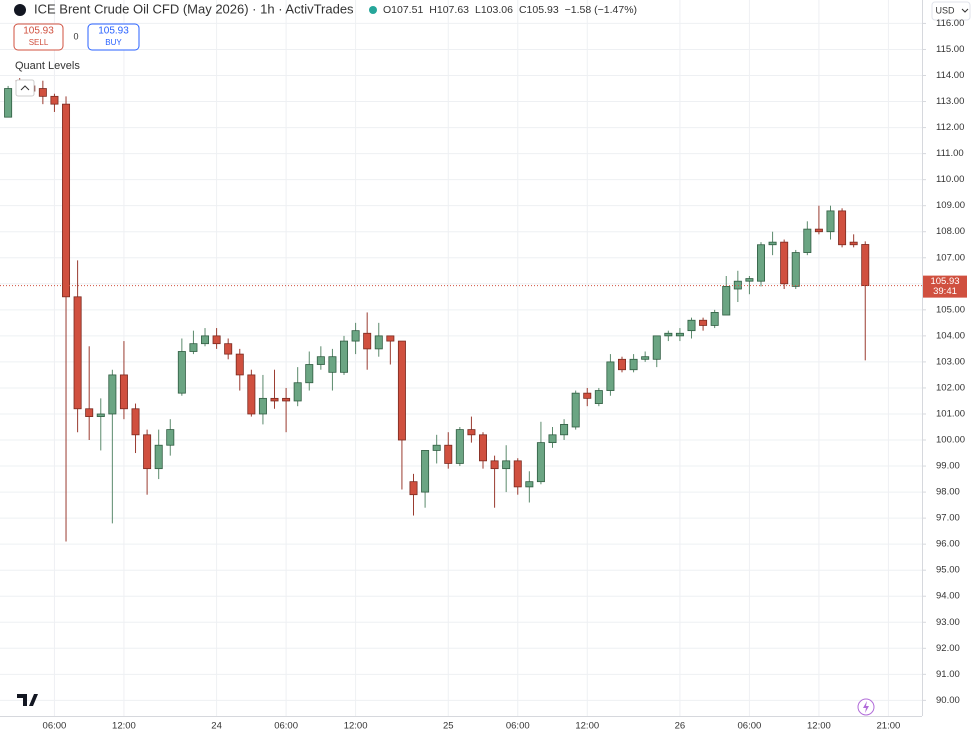 This screenshot has width=975, height=732. Describe the element at coordinates (601, 10) in the screenshot. I see `change: −1.58 (−1.47%)` at that location.